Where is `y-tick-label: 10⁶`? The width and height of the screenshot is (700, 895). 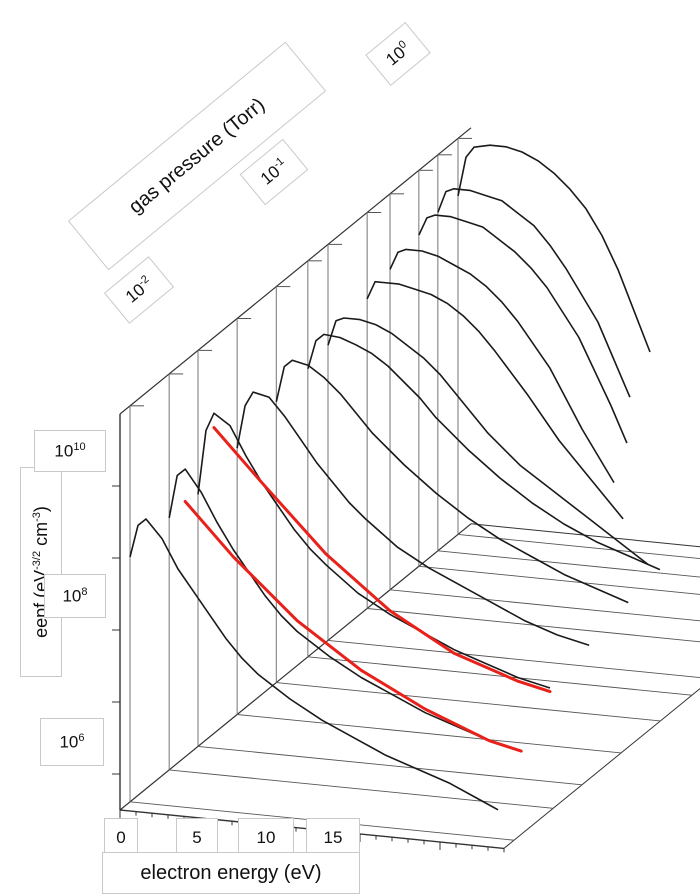
y-tick-label: 10⁶ is located at coordinates (72, 741).